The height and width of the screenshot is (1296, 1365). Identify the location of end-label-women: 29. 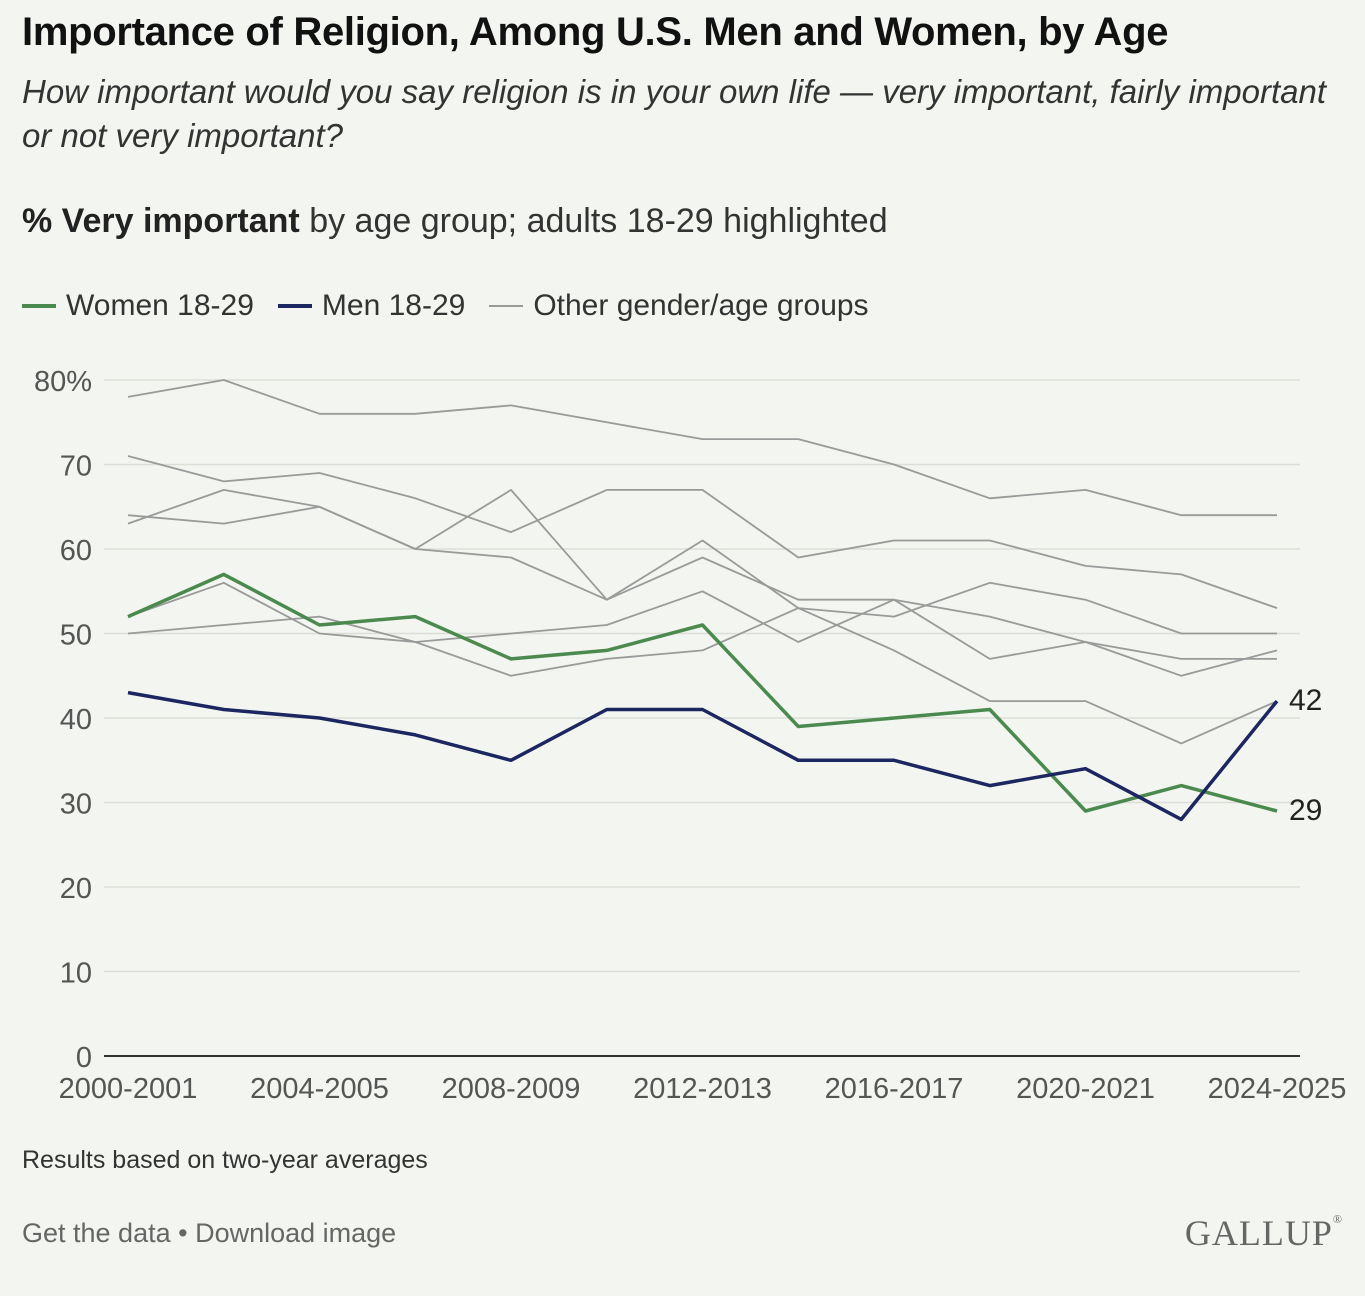
(1305, 810).